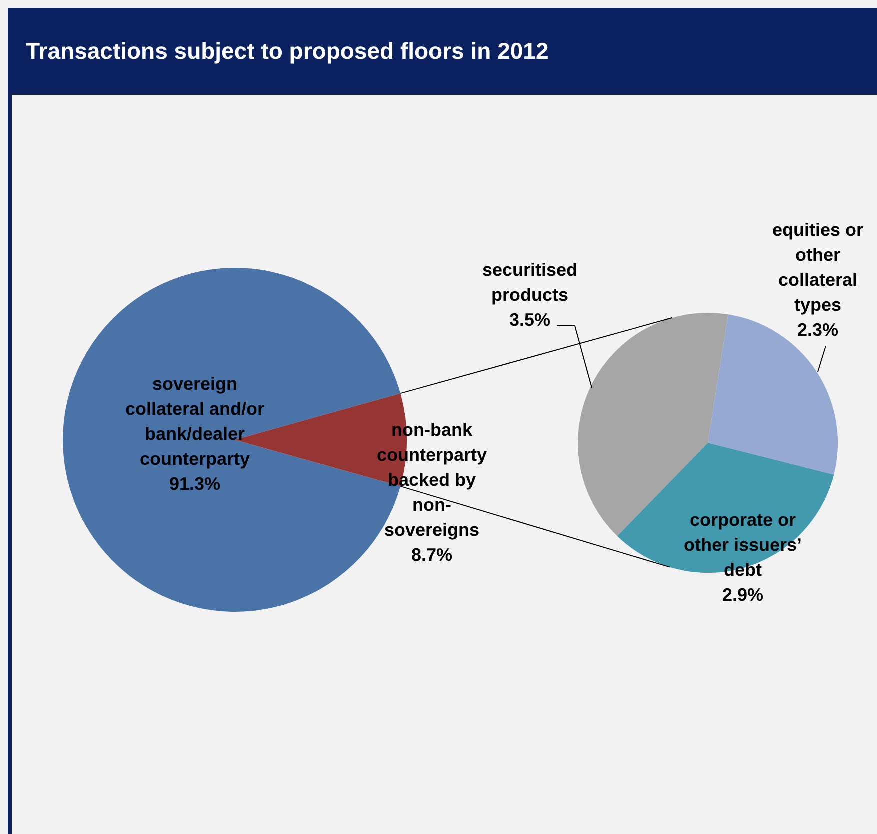  What do you see at coordinates (773, 394) in the screenshot?
I see `pie-slice` at bounding box center [773, 394].